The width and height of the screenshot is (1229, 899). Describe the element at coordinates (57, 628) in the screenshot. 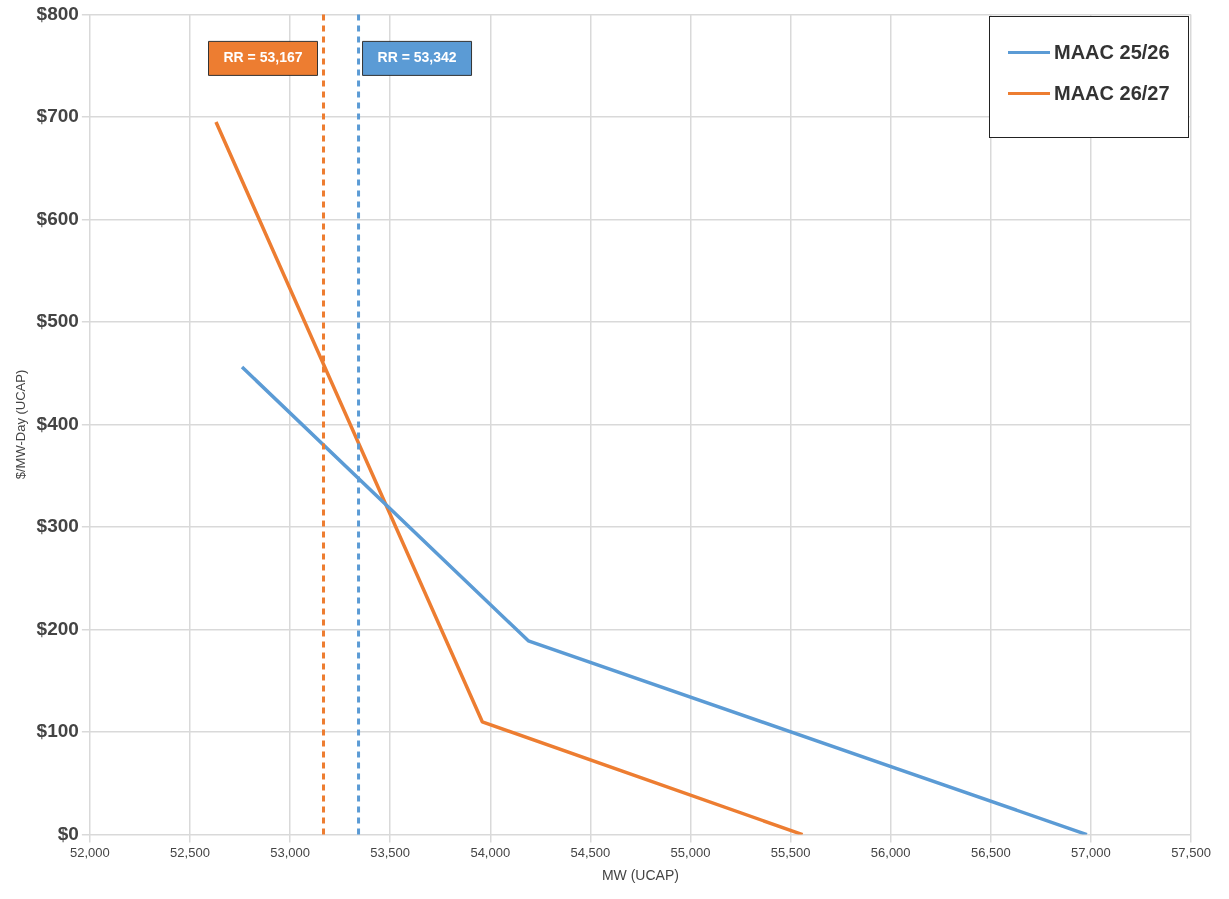

I see `y-tick-label: $200` at that location.